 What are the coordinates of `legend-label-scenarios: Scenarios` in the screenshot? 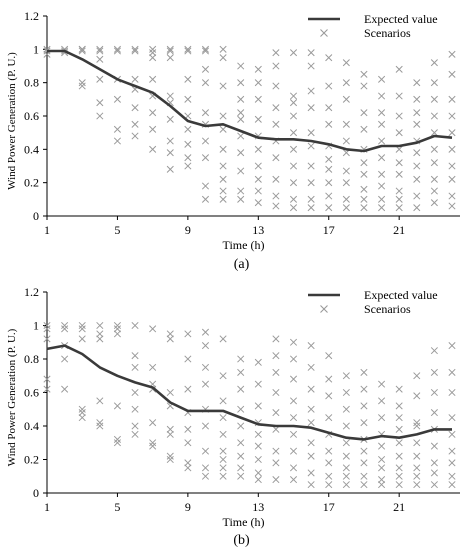 It's located at (387, 33).